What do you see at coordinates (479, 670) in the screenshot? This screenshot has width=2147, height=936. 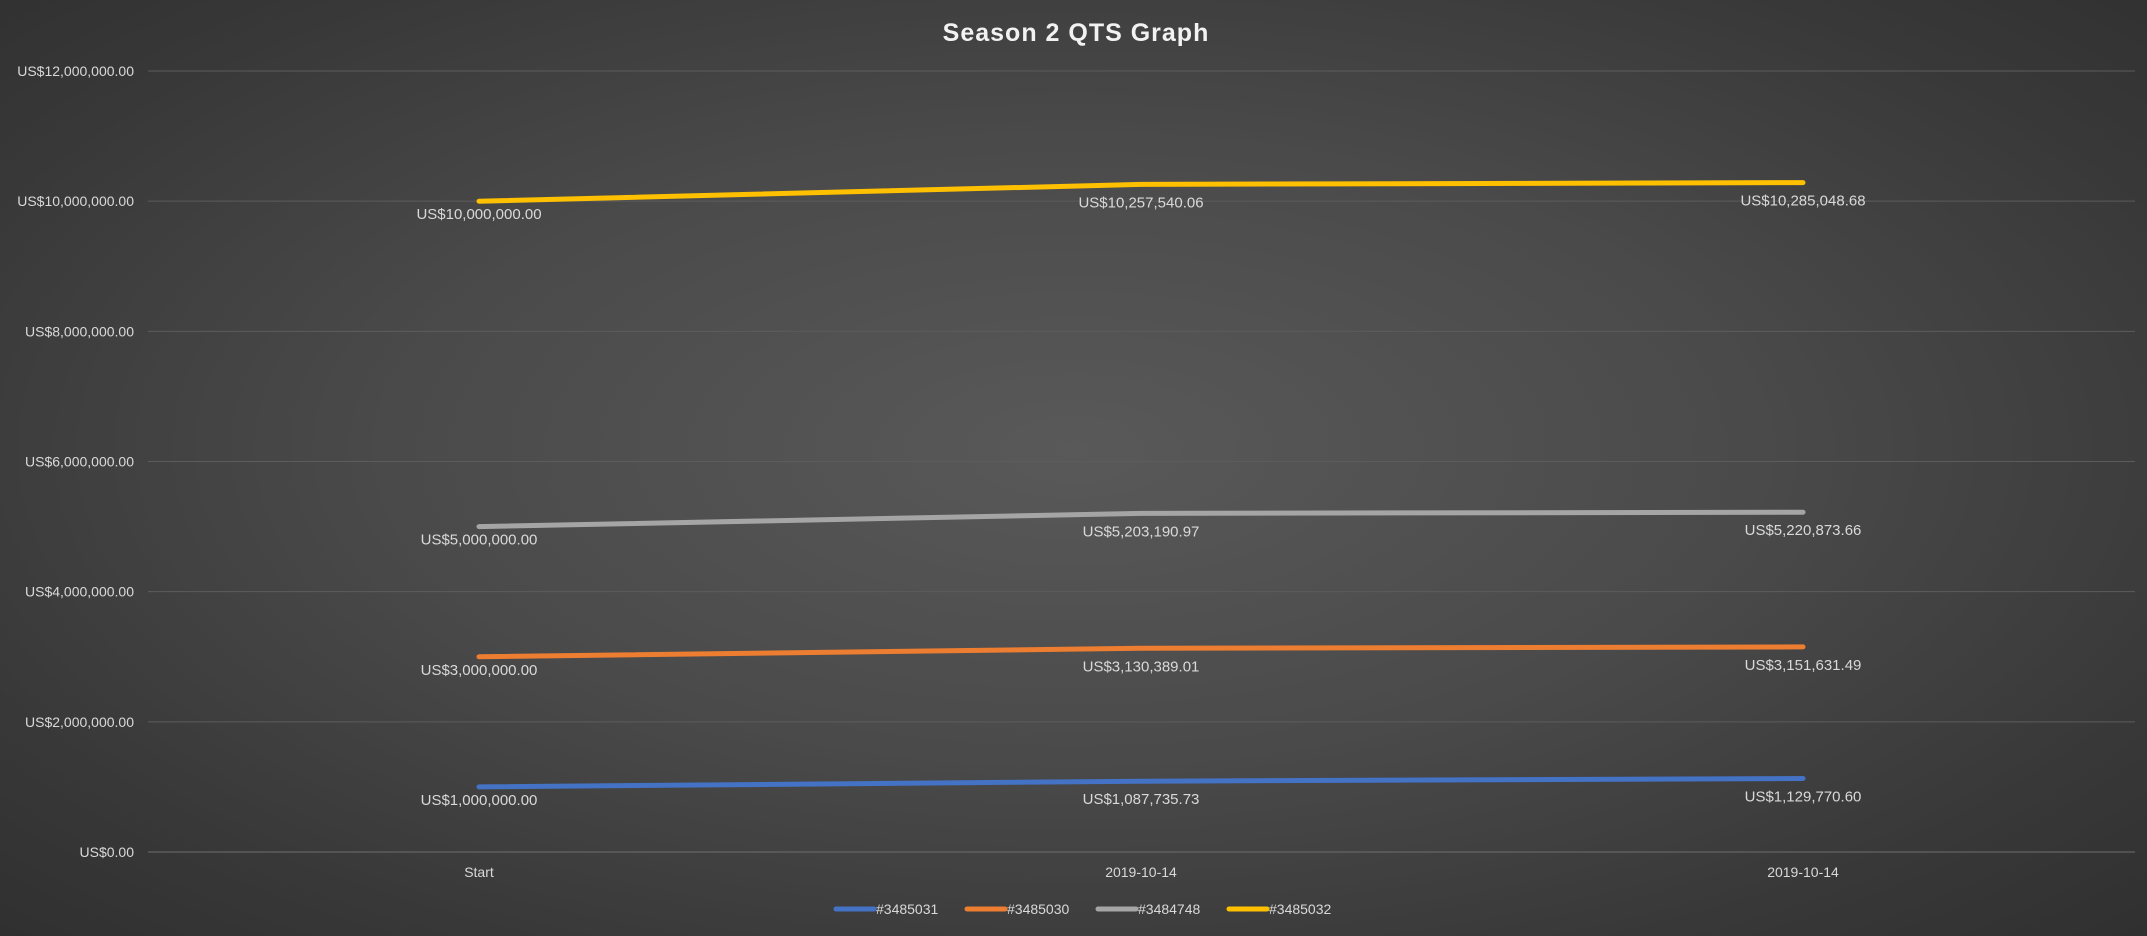 I see `data-label: US$3,000,000.00` at bounding box center [479, 670].